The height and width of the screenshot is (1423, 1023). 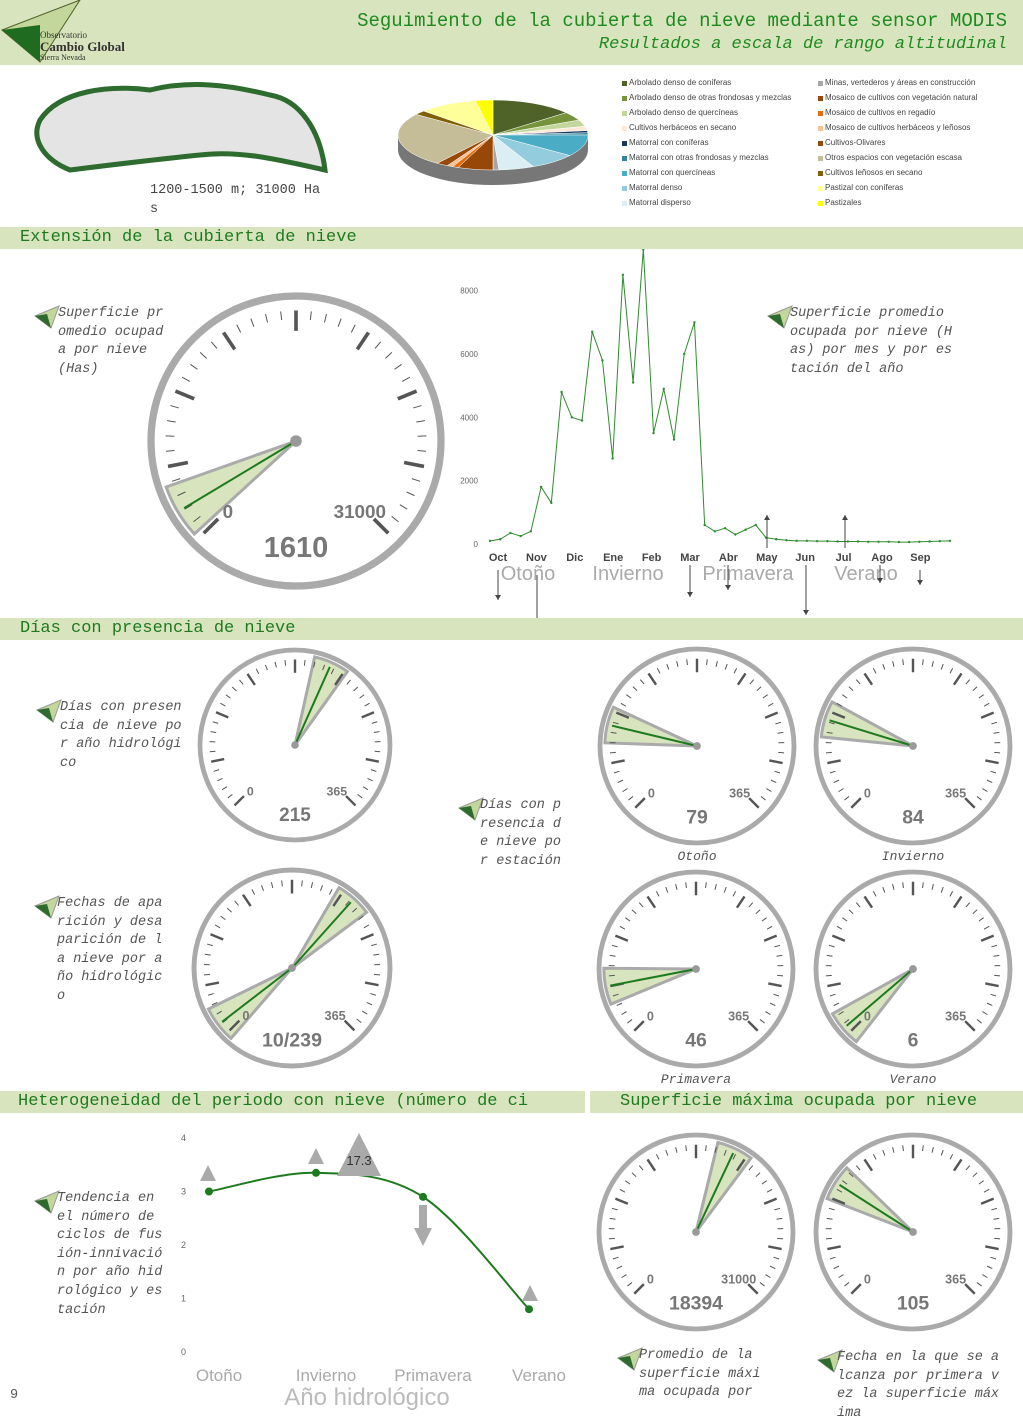 I want to click on x-tick-label: Mar, so click(x=690, y=558).